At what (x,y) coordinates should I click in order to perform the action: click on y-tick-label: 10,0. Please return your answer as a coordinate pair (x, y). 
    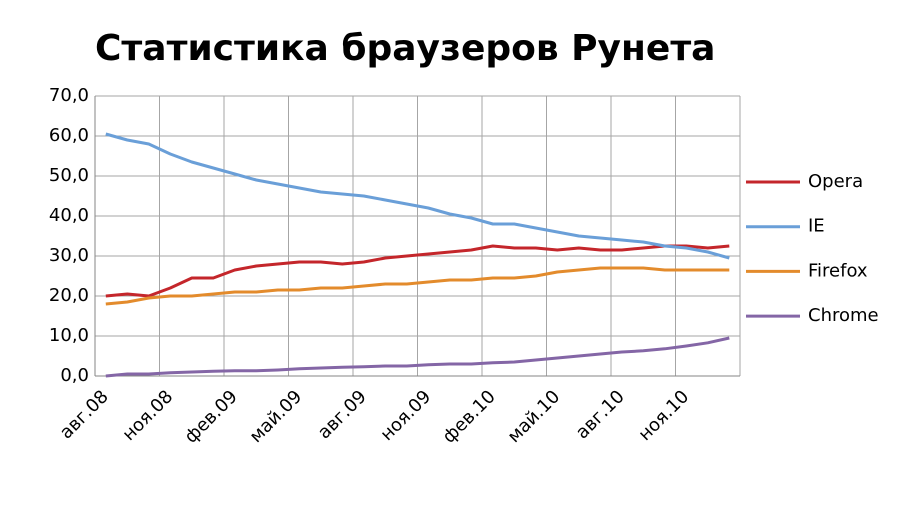
    Looking at the image, I should click on (69, 335).